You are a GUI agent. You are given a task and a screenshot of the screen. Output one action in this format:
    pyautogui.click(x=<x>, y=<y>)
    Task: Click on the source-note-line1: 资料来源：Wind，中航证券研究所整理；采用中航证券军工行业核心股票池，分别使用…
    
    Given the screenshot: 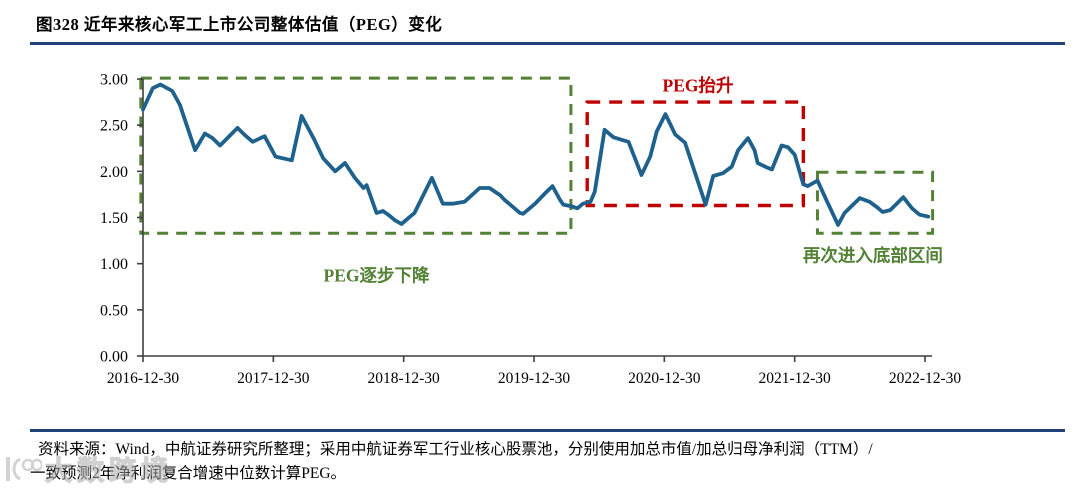 What is the action you would take?
    pyautogui.click(x=455, y=449)
    